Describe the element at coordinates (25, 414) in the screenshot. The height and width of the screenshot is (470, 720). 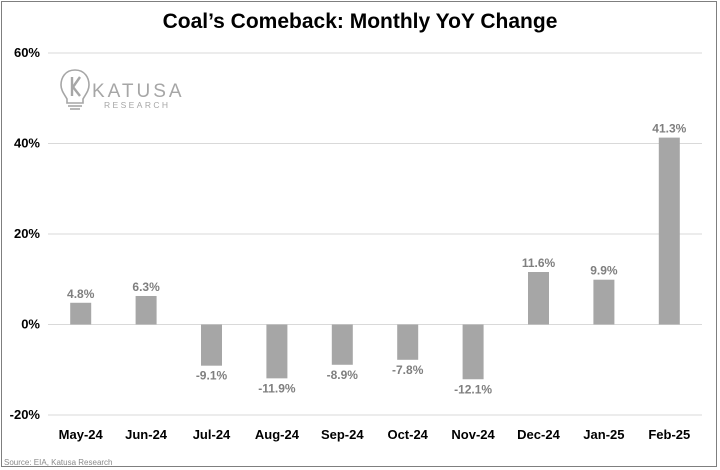
I see `y-tick-label: -20%` at that location.